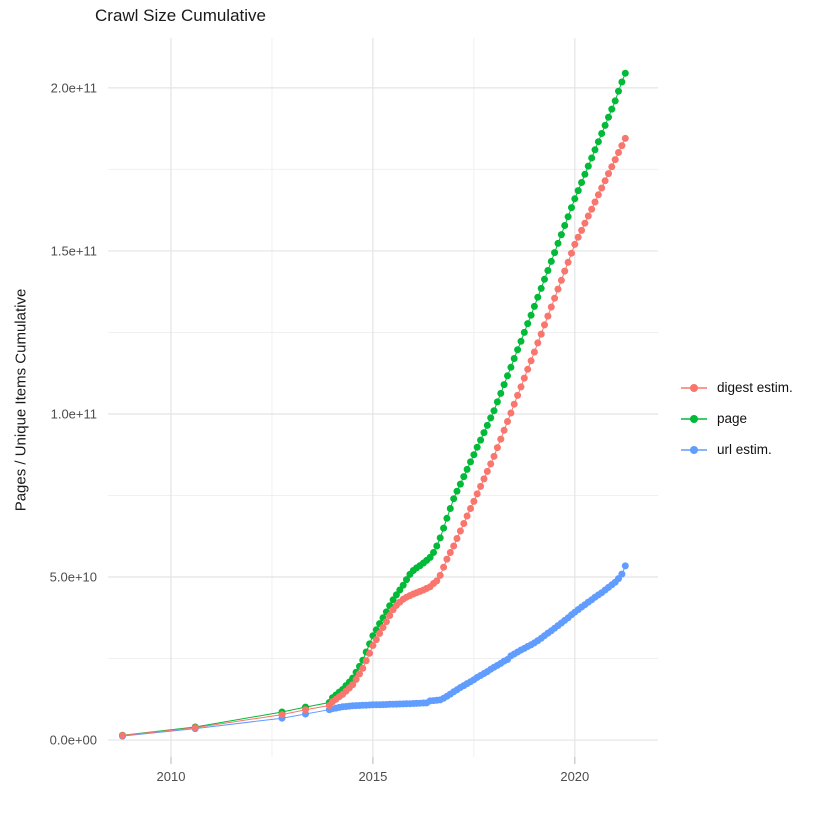 The height and width of the screenshot is (827, 826). What do you see at coordinates (625, 566) in the screenshot?
I see `series-url-estim-point` at bounding box center [625, 566].